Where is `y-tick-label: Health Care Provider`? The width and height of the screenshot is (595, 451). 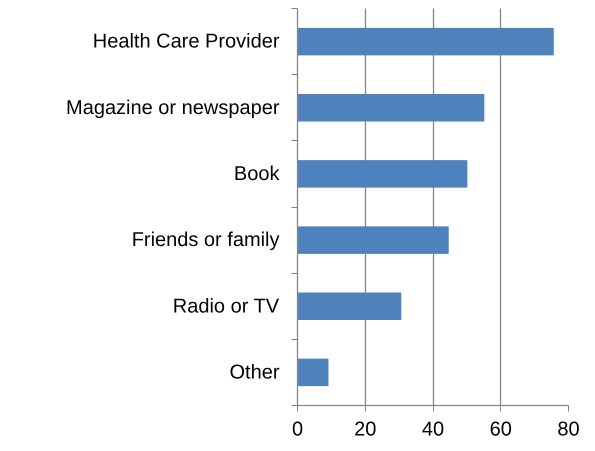
y-tick-label: Health Care Provider is located at coordinates (186, 41).